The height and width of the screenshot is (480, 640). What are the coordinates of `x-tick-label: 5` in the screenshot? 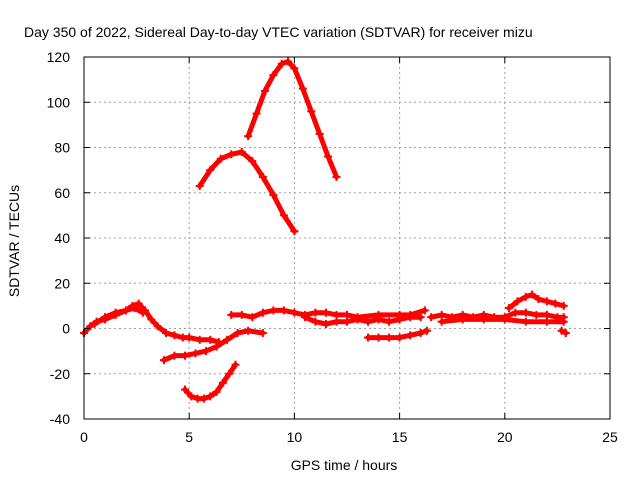 It's located at (189, 437).